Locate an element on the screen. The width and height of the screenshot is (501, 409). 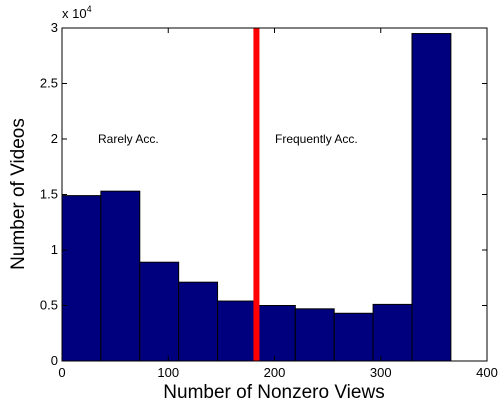
y-axis-label: Number of Videos is located at coordinates (18, 194).